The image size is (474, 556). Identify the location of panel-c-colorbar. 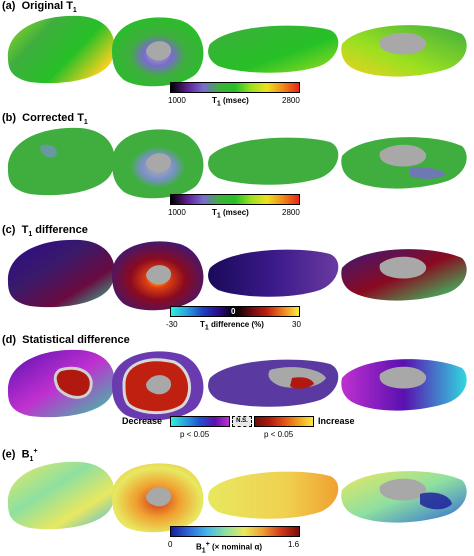
(235, 311).